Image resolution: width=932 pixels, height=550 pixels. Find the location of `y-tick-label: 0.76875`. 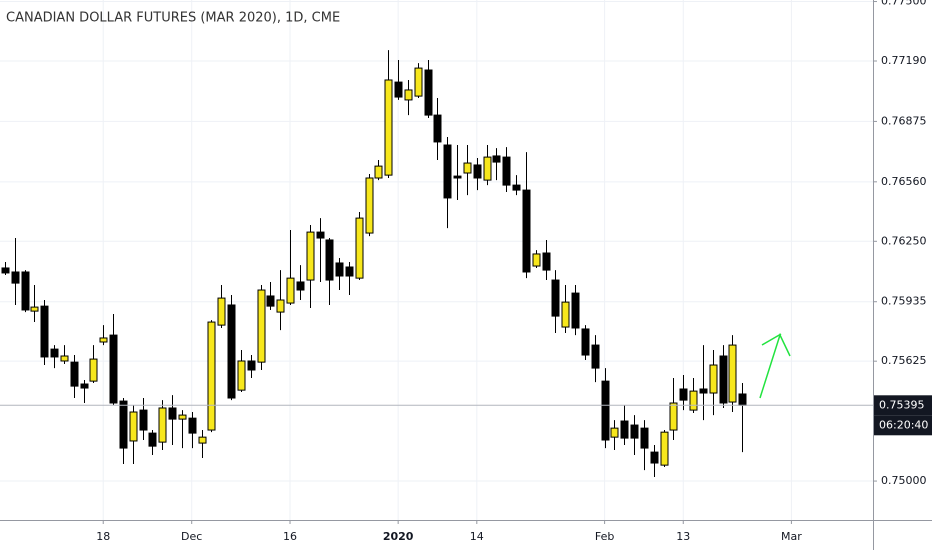

y-tick-label: 0.76875 is located at coordinates (904, 120).